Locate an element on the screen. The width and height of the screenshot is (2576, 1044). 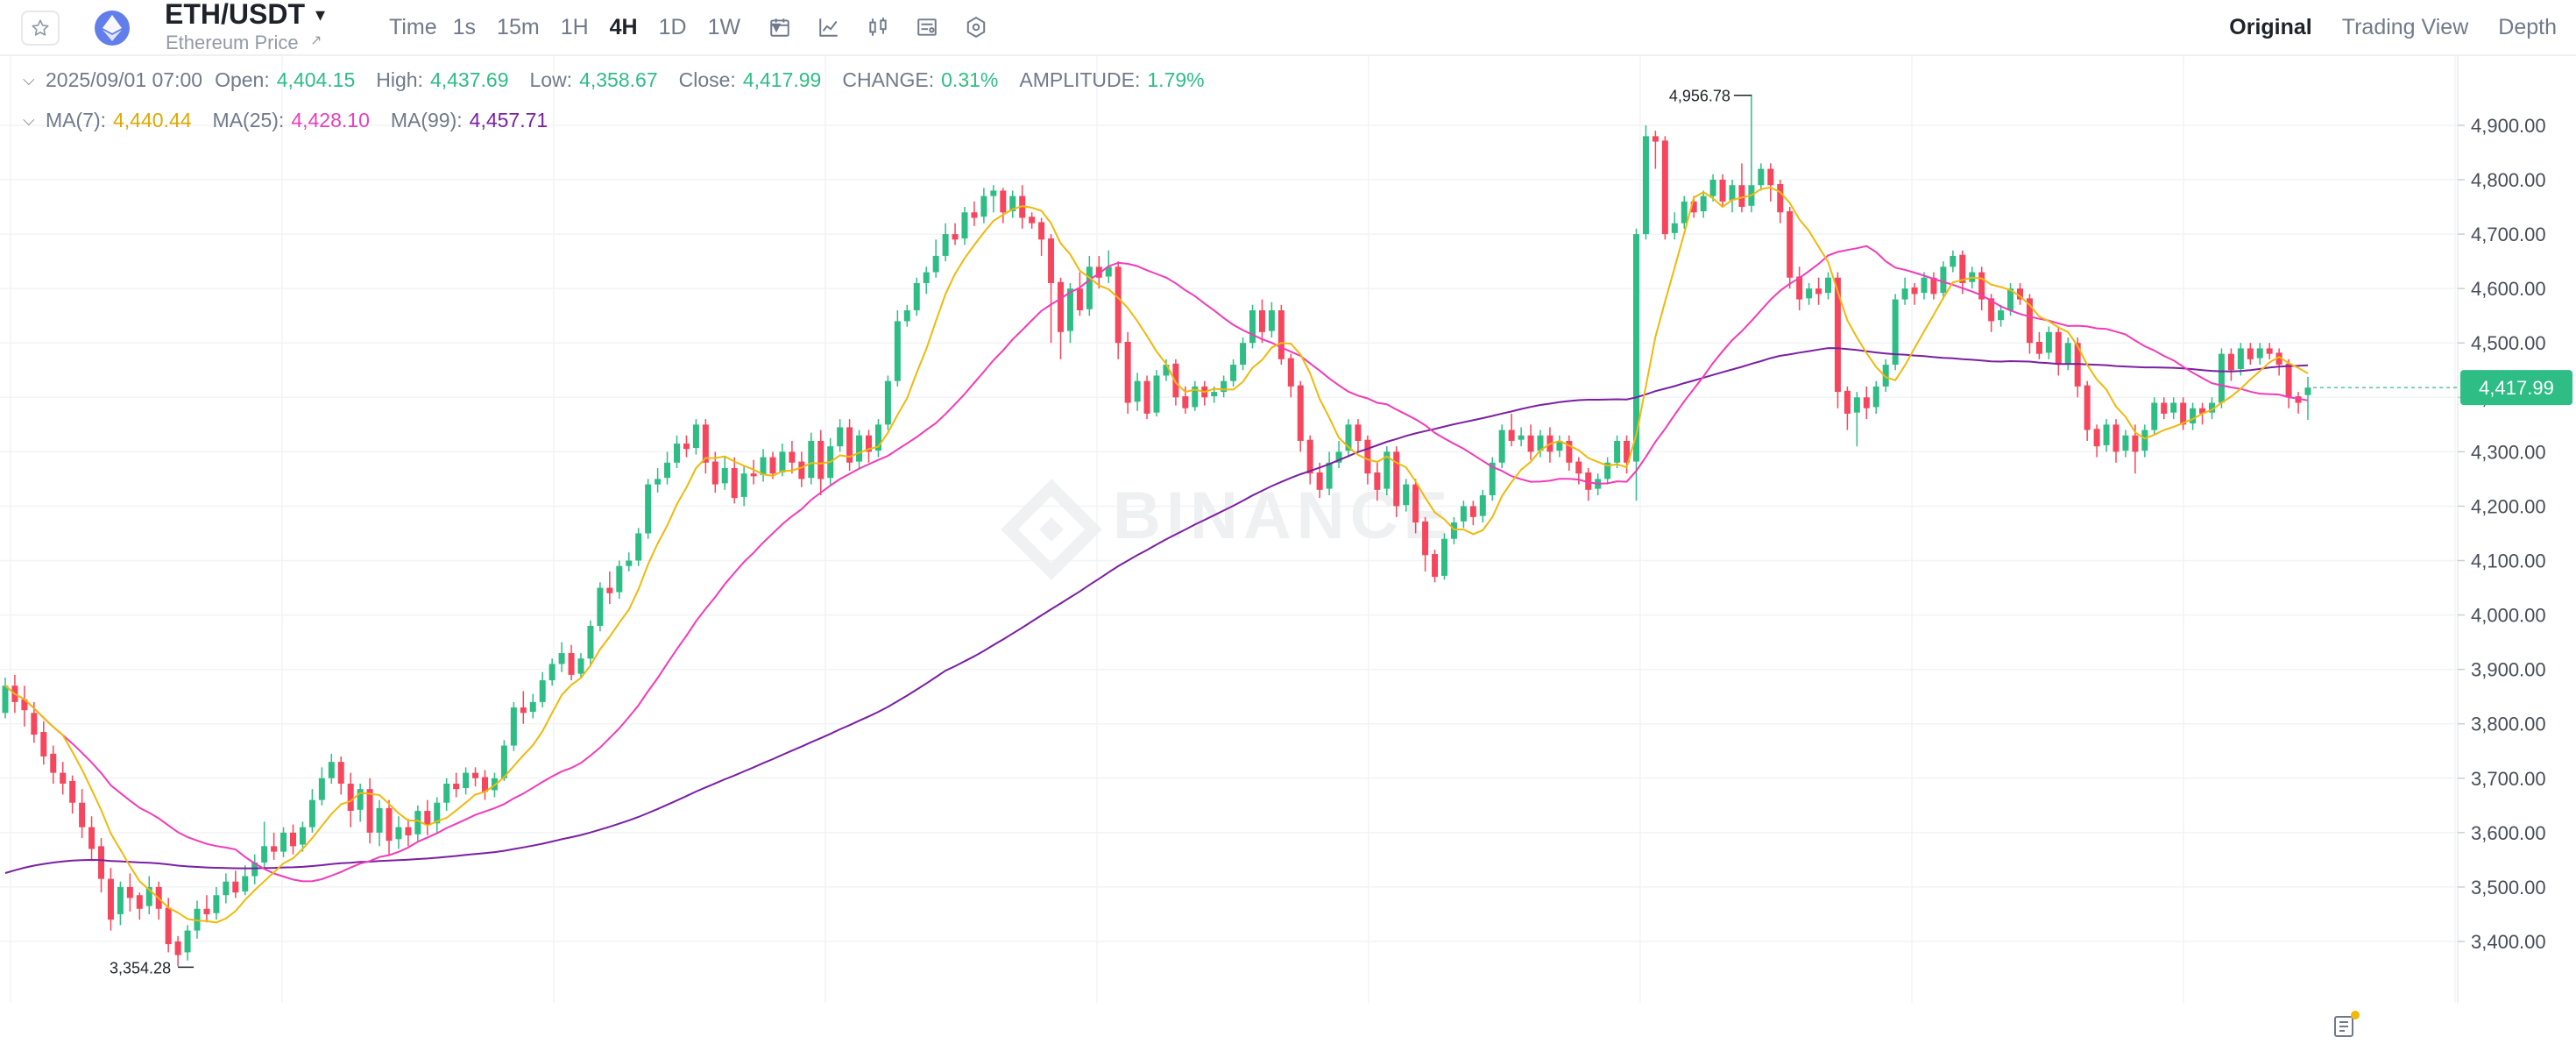
tab-trading-view: Trading View is located at coordinates (2405, 27).